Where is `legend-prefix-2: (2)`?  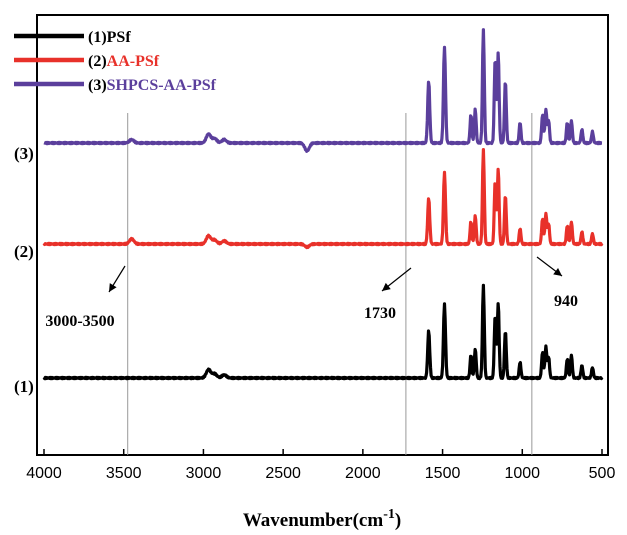
legend-prefix-2: (2) is located at coordinates (97, 61).